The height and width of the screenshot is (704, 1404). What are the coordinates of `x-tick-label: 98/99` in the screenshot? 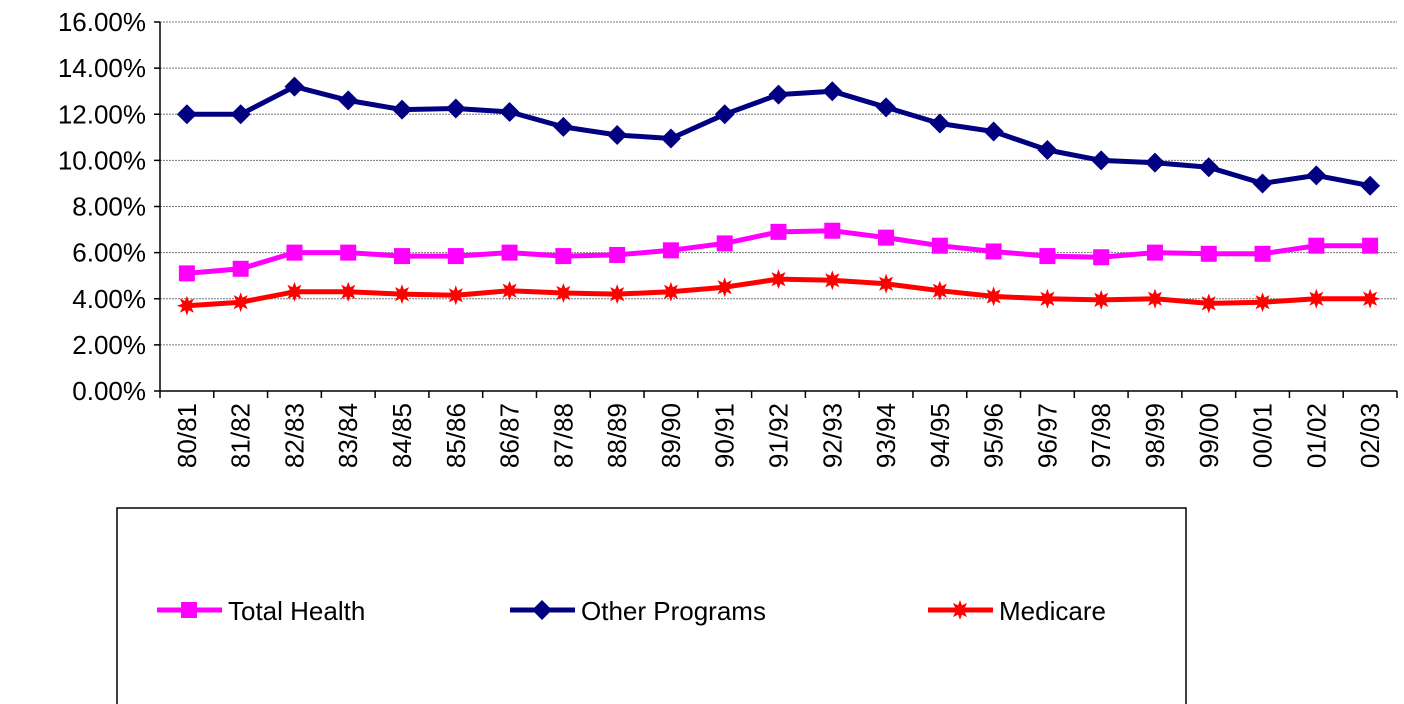 It's located at (1155, 435).